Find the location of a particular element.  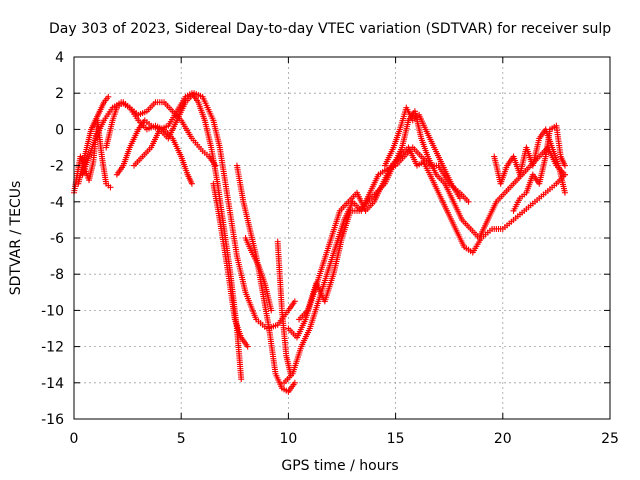

x-tick-label: 25 is located at coordinates (610, 439).